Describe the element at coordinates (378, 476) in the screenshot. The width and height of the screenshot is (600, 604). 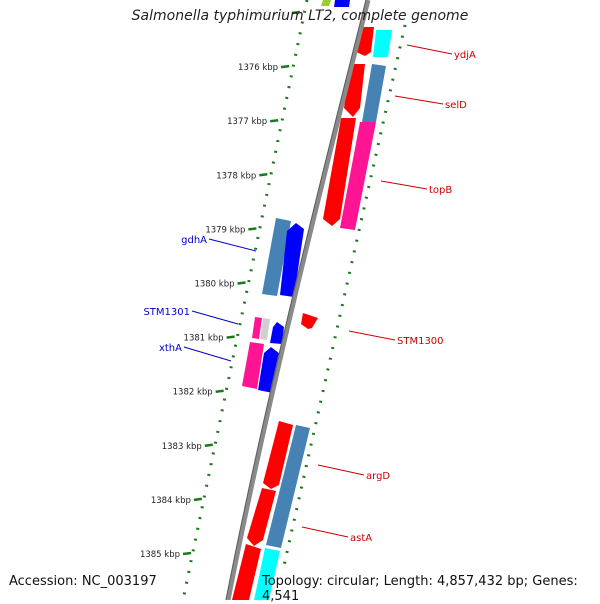
I see `gene-label-argD: argD` at that location.